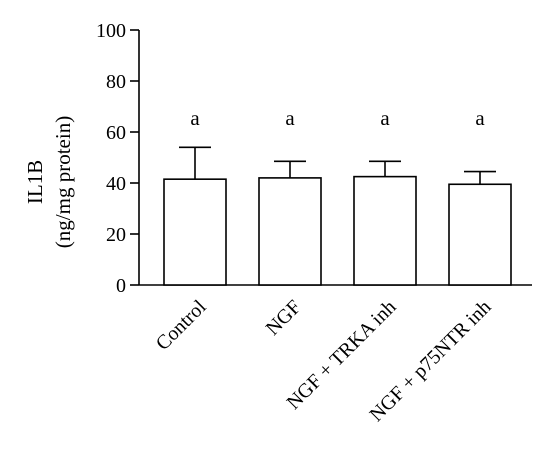 Image resolution: width=550 pixels, height=452 pixels. Describe the element at coordinates (181, 325) in the screenshot. I see `x-tick-label: Control` at that location.